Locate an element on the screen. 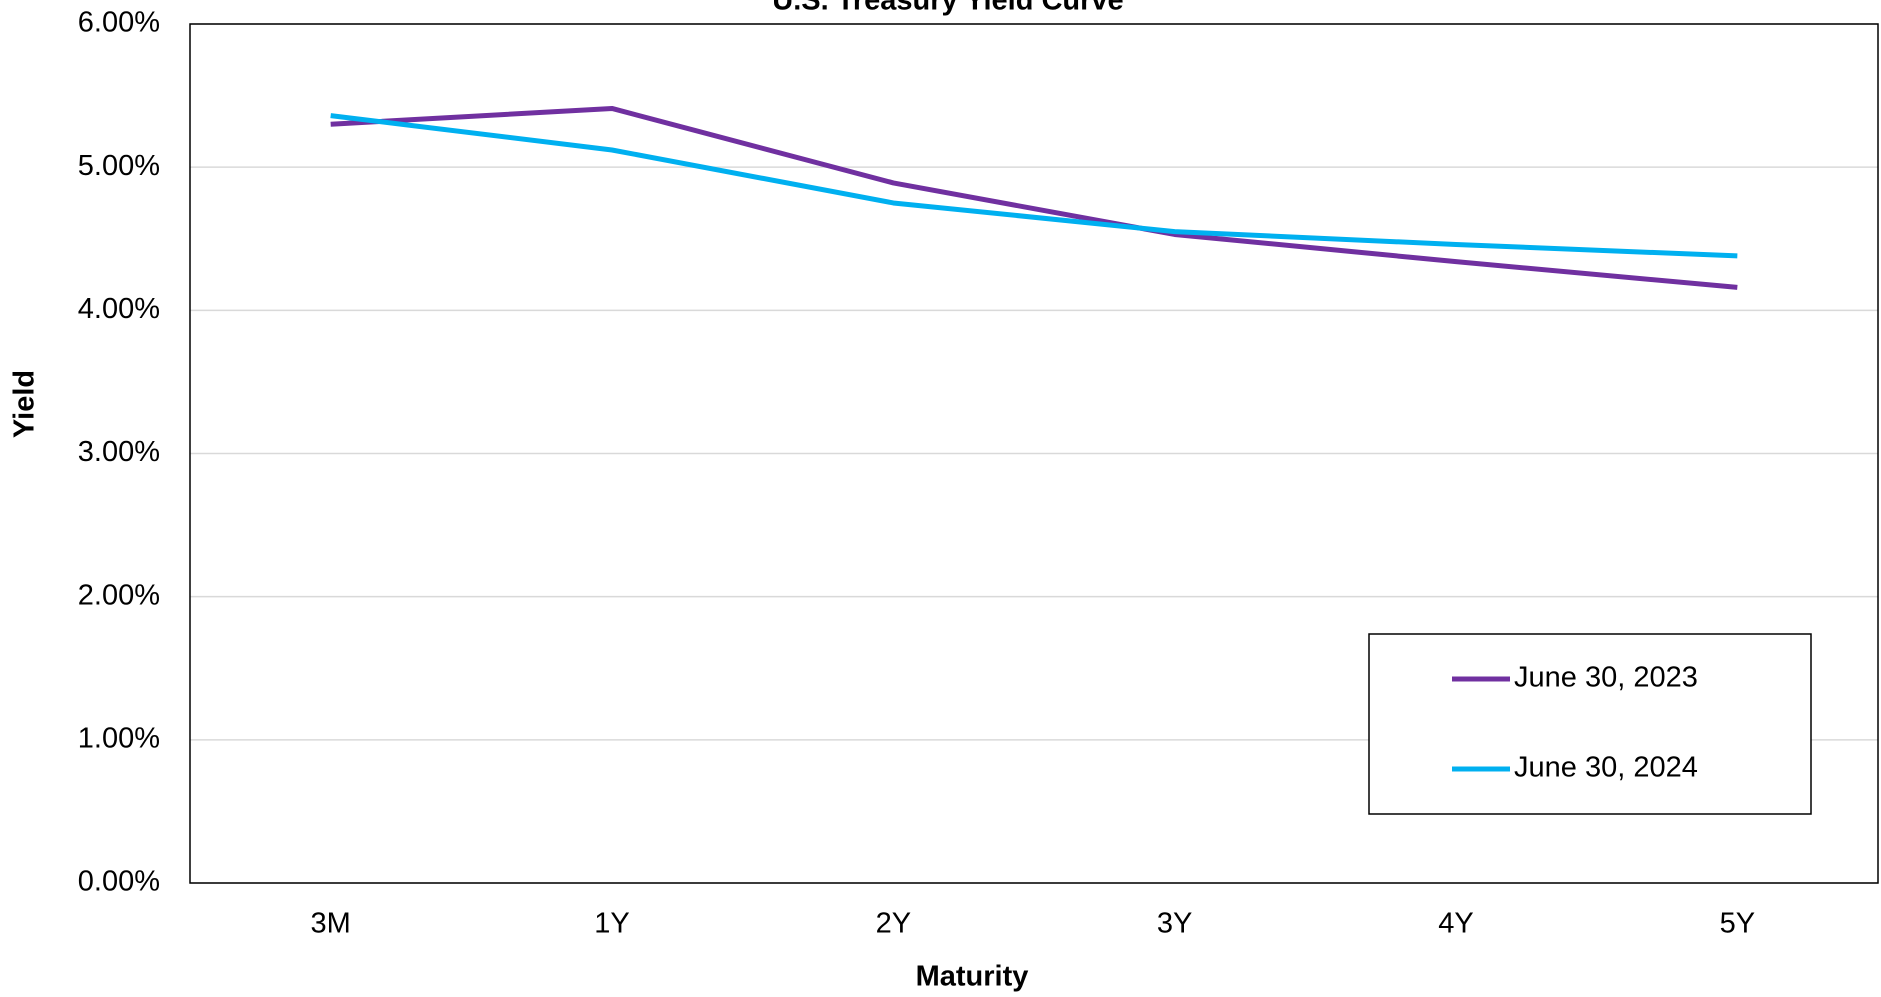 This screenshot has width=1881, height=997. y-tick-label: 3.00% is located at coordinates (119, 452).